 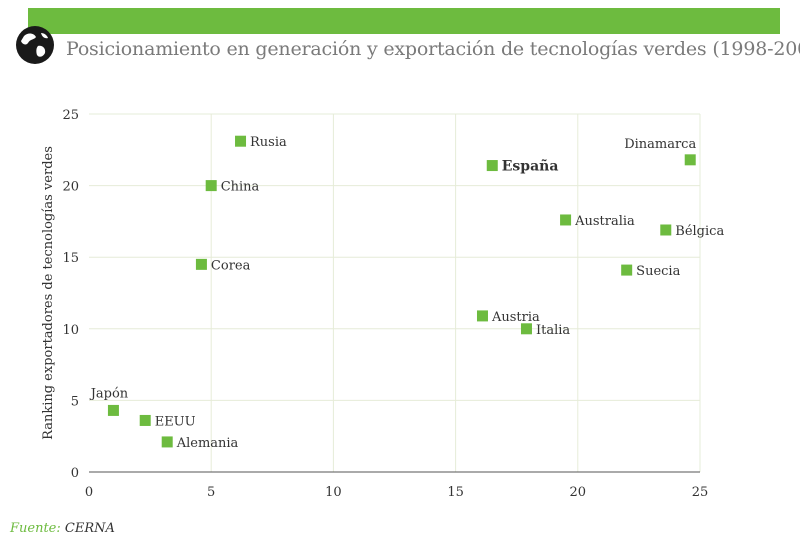 I want to click on point-label: España, so click(x=530, y=166).